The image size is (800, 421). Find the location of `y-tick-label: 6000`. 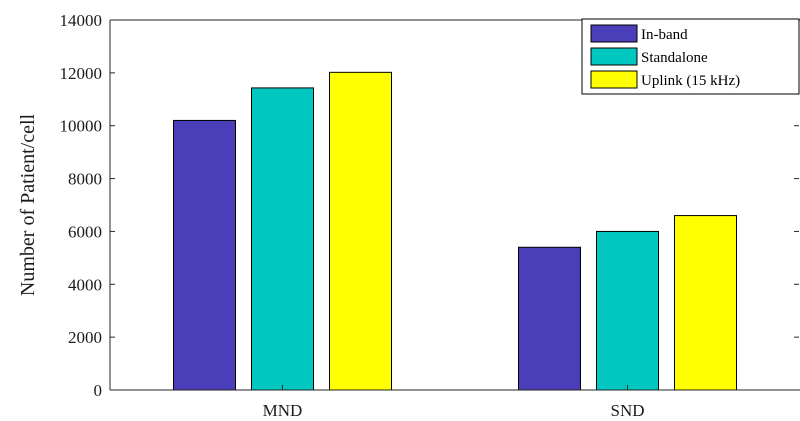

y-tick-label: 6000 is located at coordinates (85, 231).